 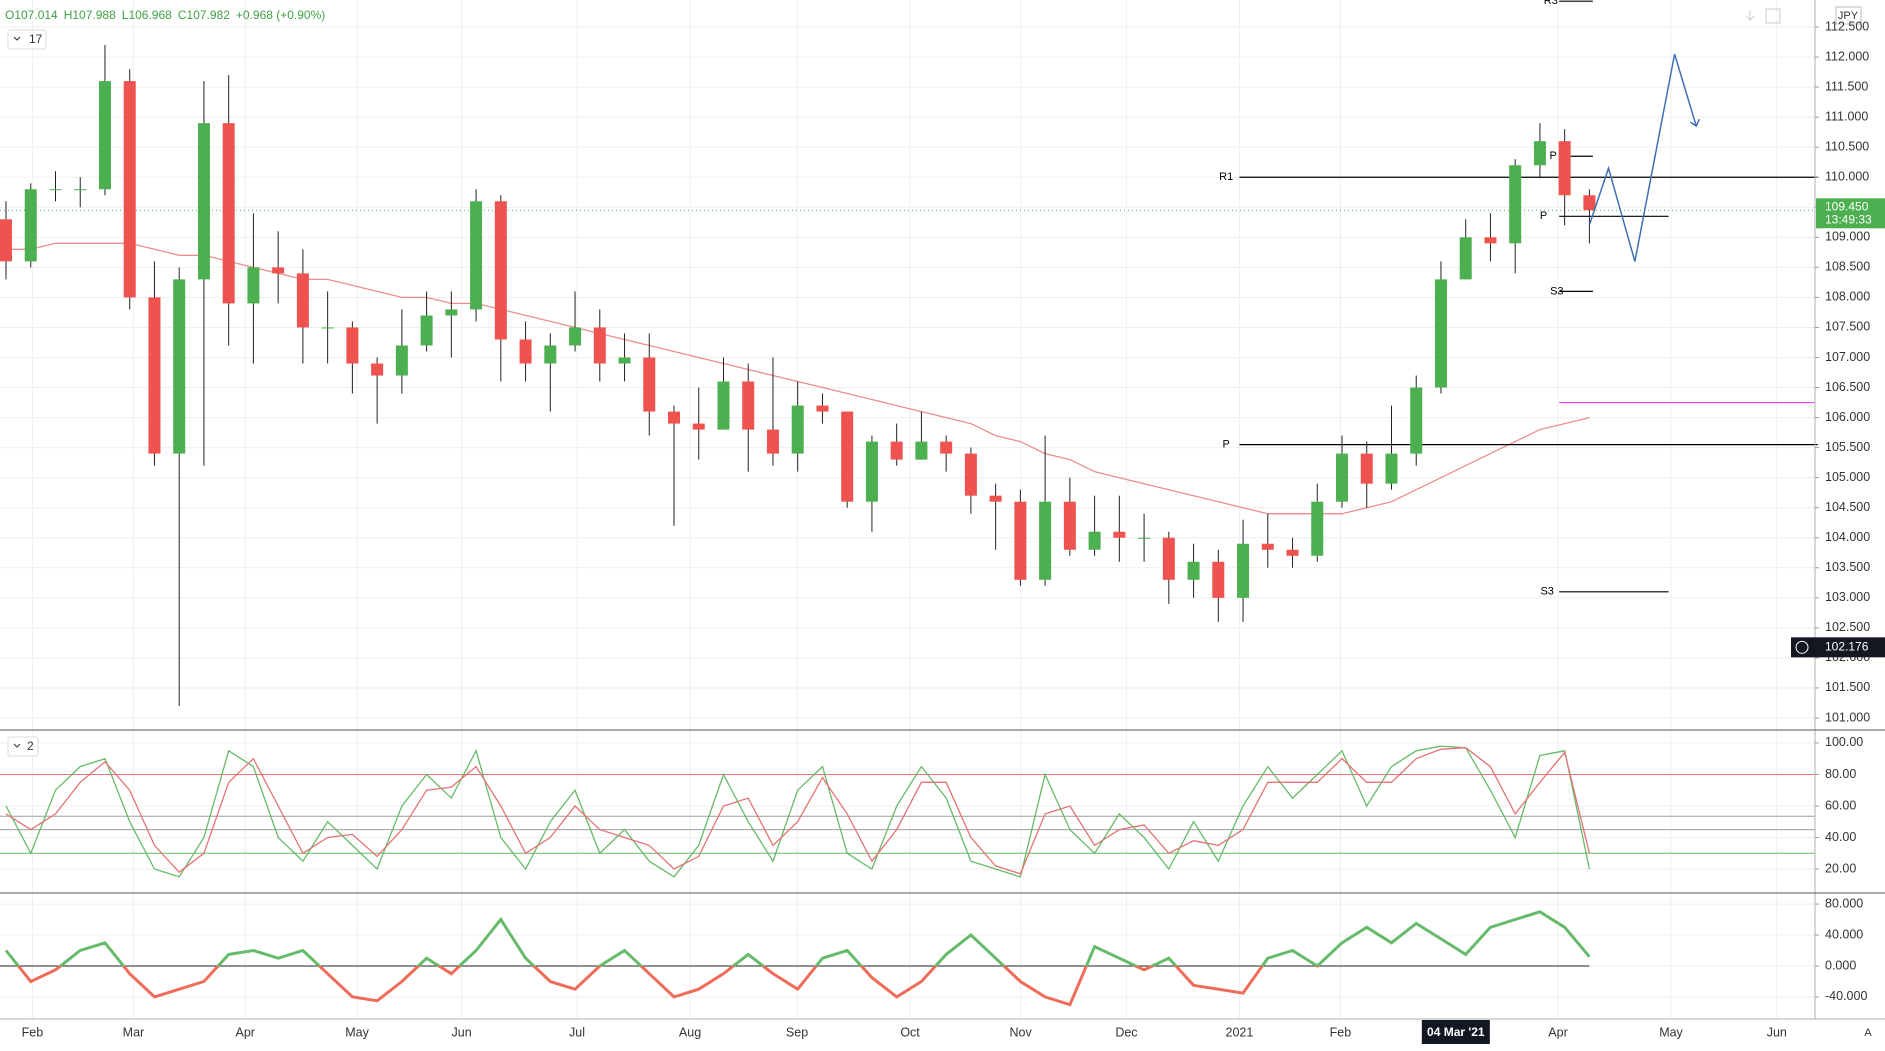 I want to click on y-tick-label: 112.500, so click(x=1847, y=26).